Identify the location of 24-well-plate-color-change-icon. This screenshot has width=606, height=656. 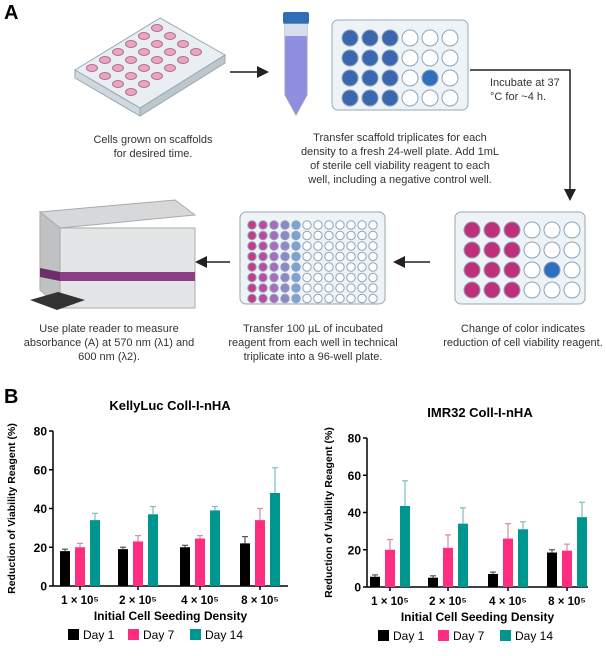
(520, 258).